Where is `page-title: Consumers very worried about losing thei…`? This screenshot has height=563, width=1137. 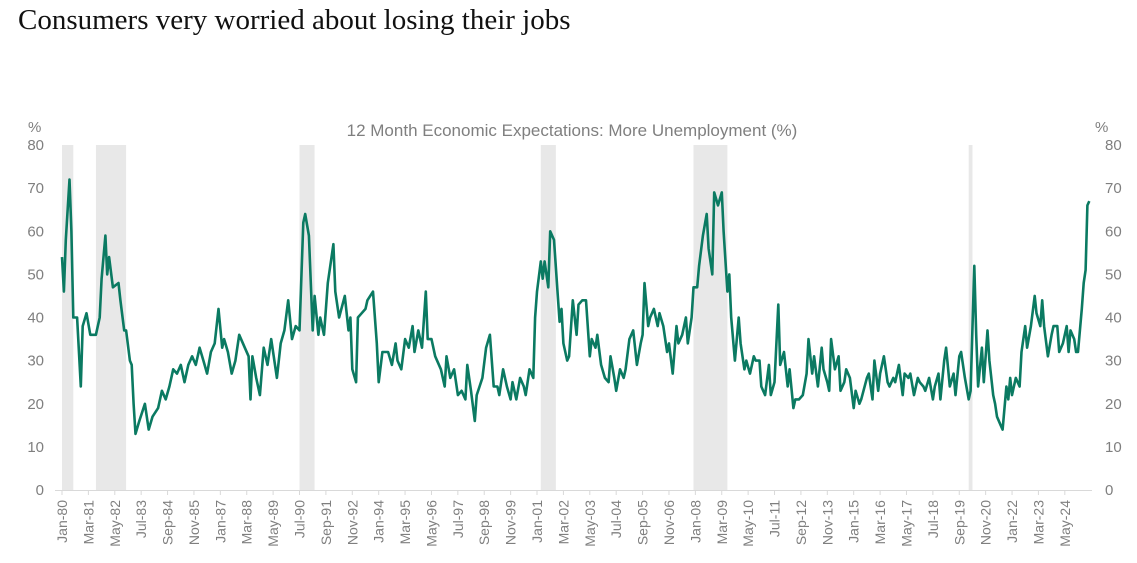
page-title: Consumers very worried about losing thei… is located at coordinates (294, 20).